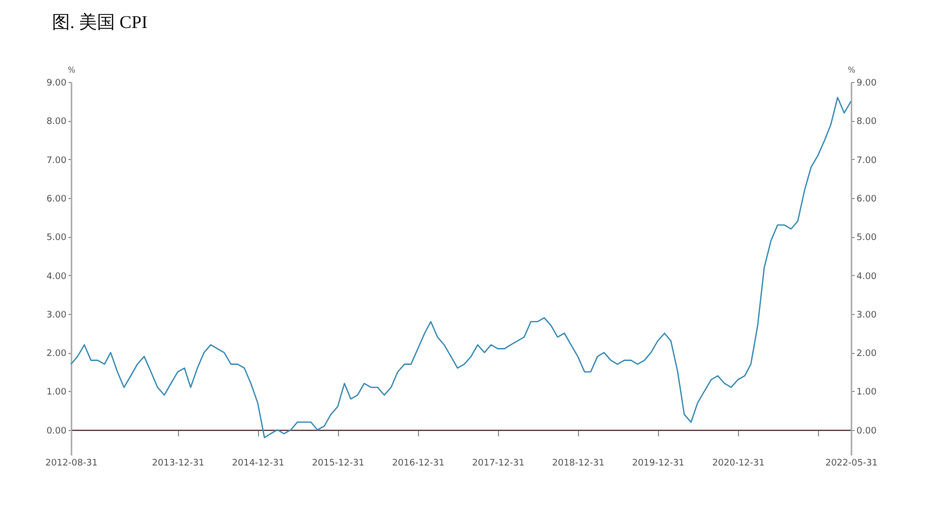 The height and width of the screenshot is (528, 940). Describe the element at coordinates (578, 463) in the screenshot. I see `x-tick-label: 2018-12-31` at that location.